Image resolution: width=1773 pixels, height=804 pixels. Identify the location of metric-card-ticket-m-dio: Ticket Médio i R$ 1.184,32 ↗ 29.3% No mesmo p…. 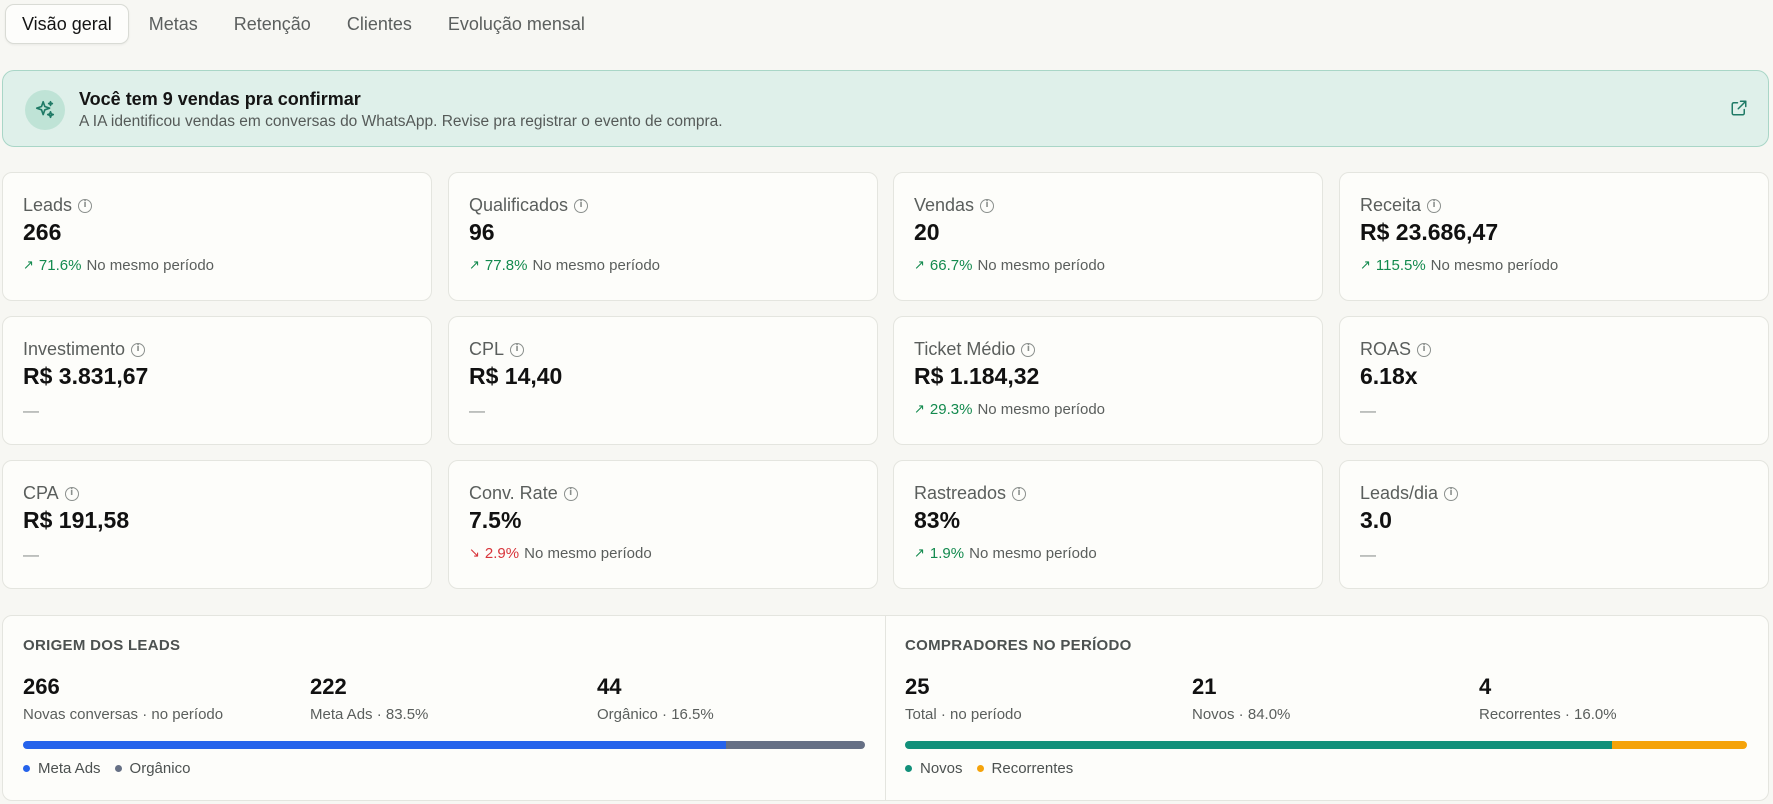
(1108, 380).